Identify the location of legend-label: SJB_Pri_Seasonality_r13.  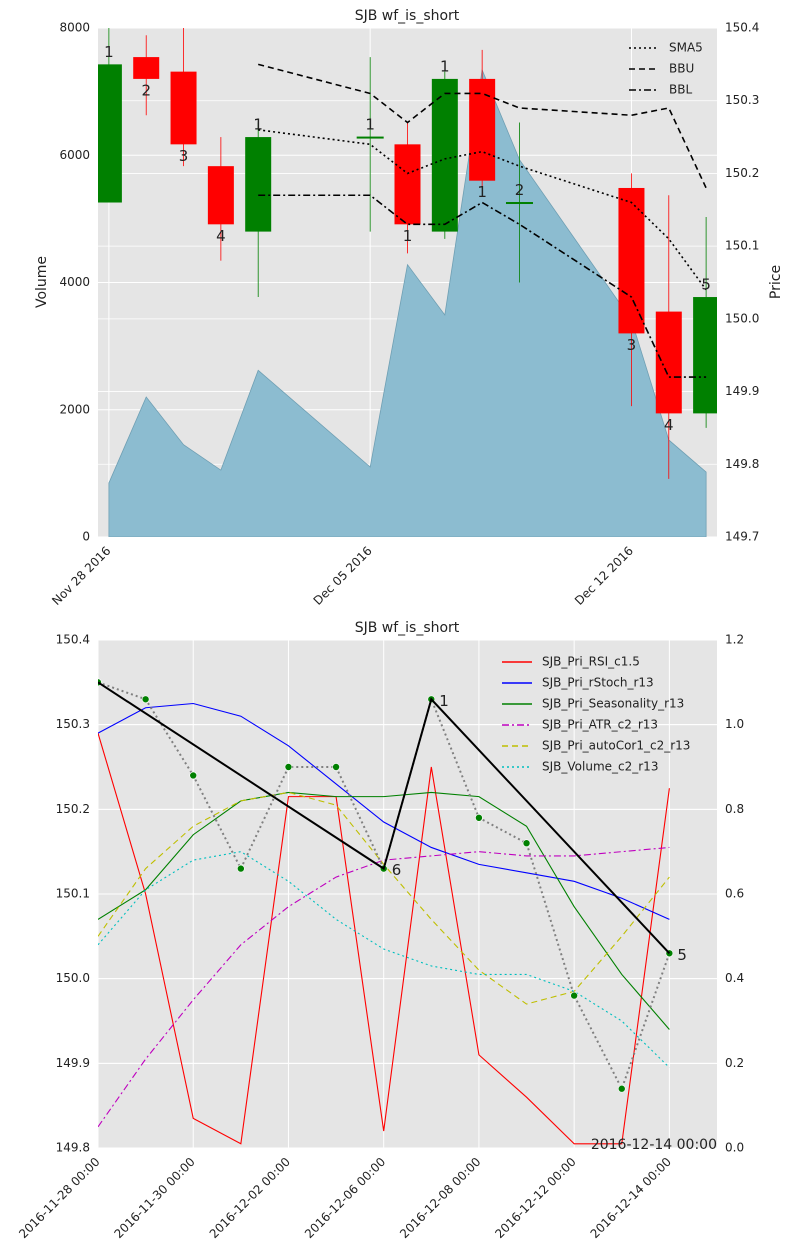
(613, 704).